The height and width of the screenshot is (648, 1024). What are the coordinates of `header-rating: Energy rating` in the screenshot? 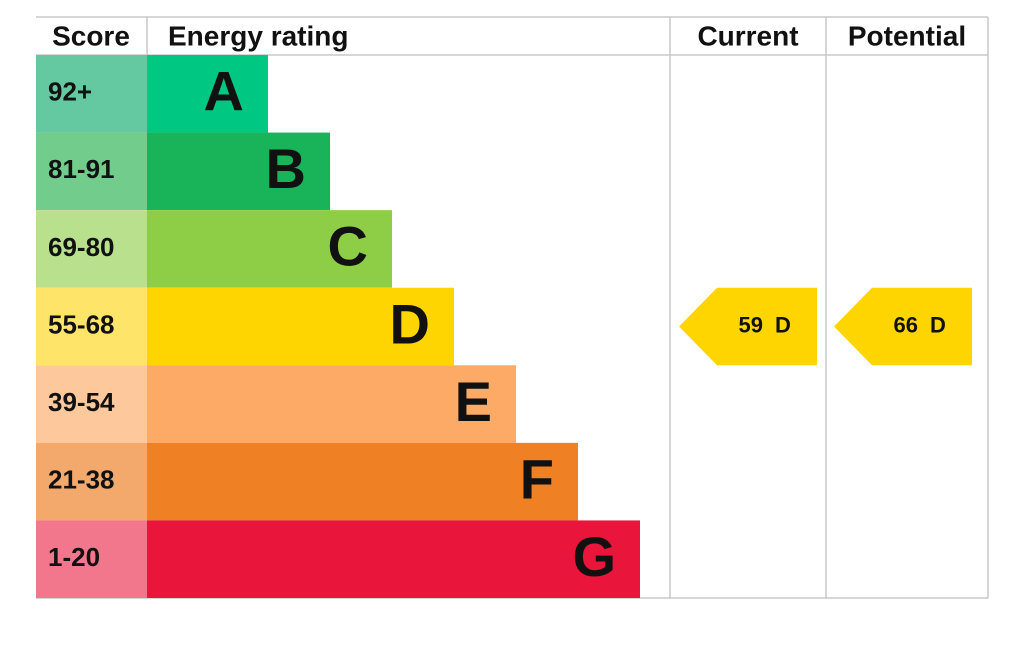 It's located at (258, 35).